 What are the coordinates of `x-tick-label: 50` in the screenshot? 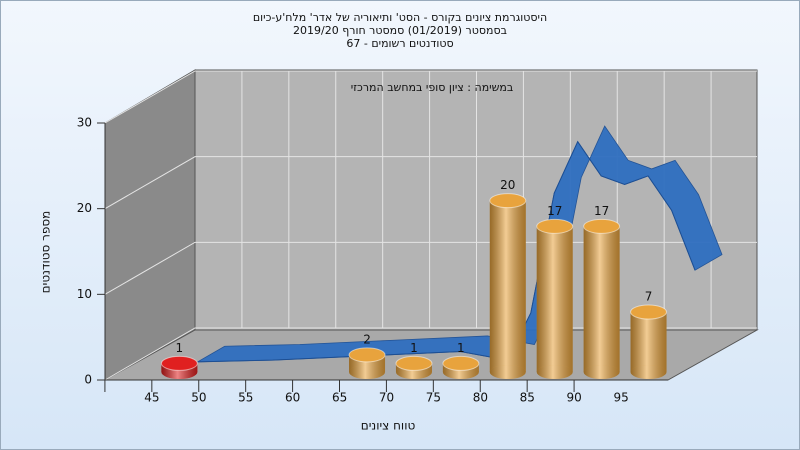 It's located at (198, 398).